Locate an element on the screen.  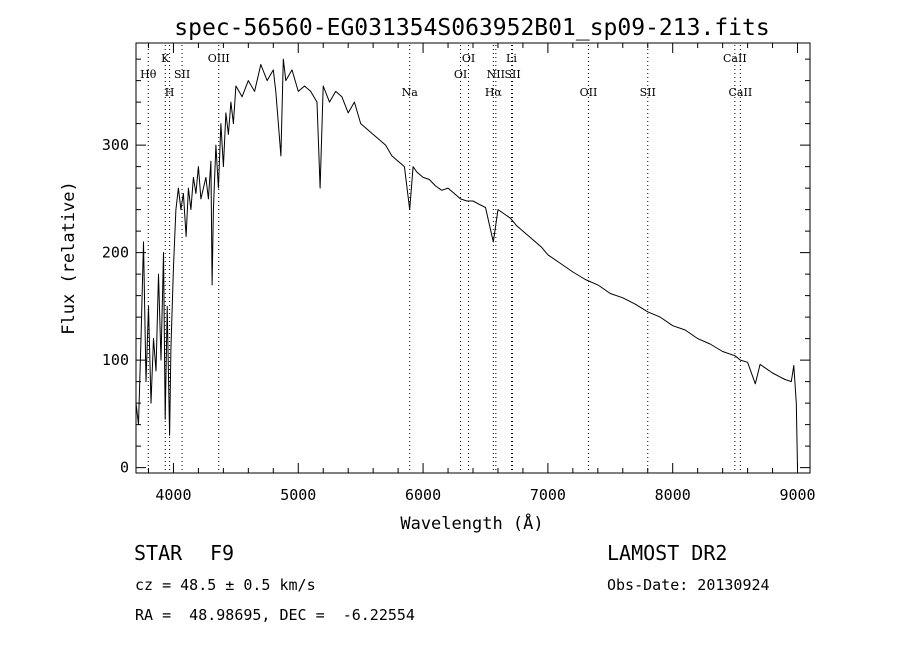
marker-label-8: Hα is located at coordinates (494, 92).